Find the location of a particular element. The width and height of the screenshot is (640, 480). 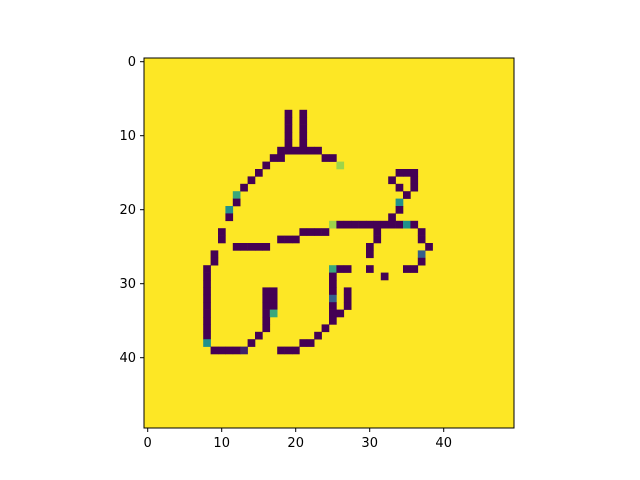

y-tick-label: 0 is located at coordinates (132, 62).